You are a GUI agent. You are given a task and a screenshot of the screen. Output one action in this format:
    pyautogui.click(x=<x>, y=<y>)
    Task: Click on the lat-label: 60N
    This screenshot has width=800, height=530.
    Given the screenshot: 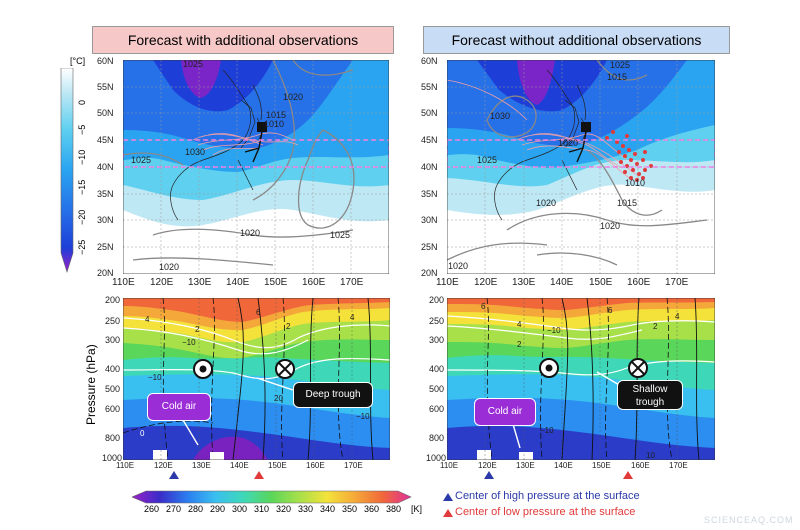 What is the action you would take?
    pyautogui.click(x=429, y=61)
    